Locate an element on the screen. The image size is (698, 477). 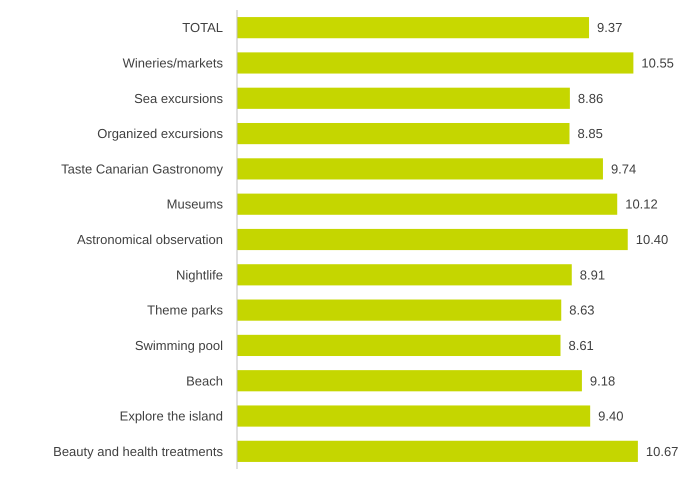
y-tick-label: Explore the island is located at coordinates (171, 416).